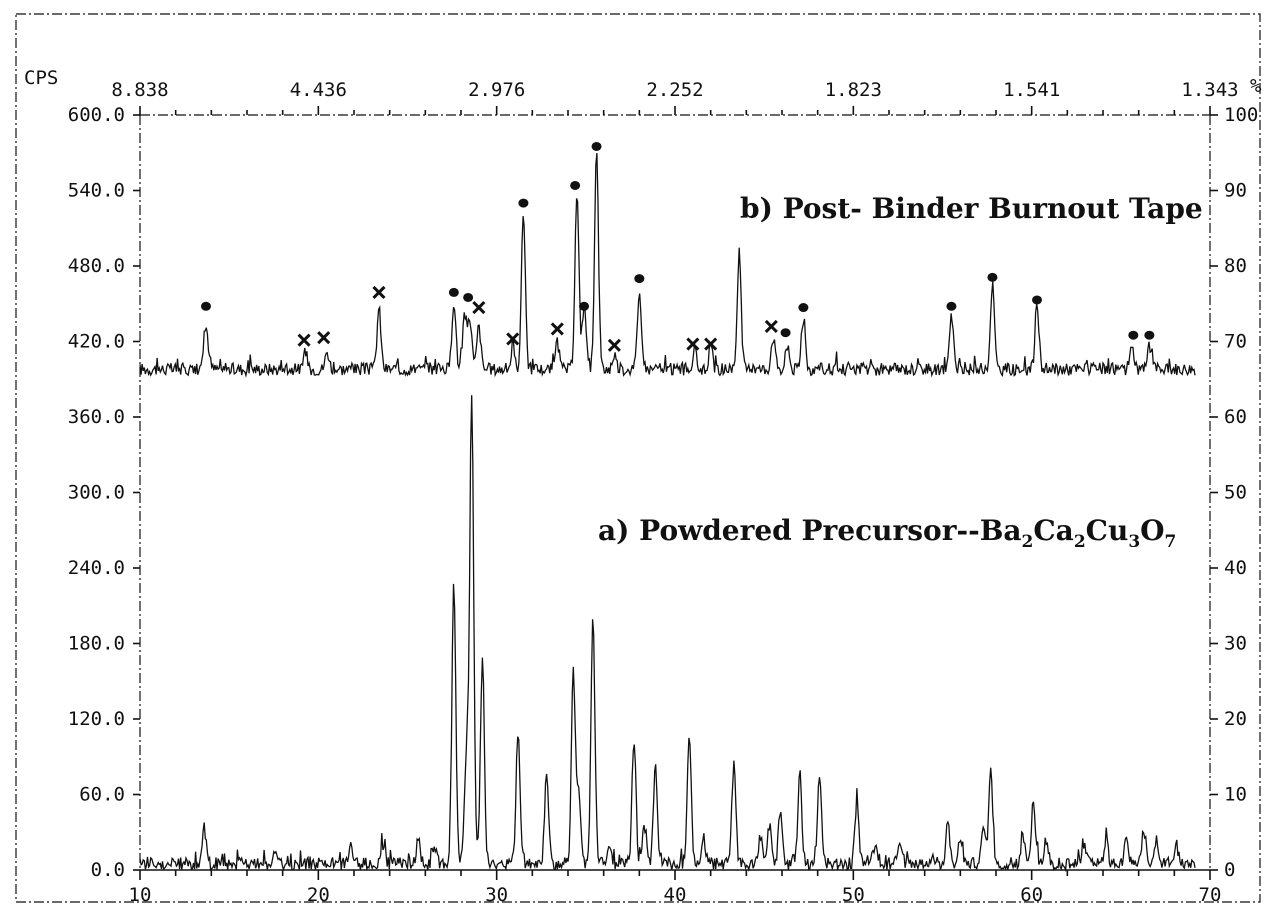  What do you see at coordinates (810, 530) in the screenshot?
I see `series-a-label-main: a) Powdered Precursor--Ba` at bounding box center [810, 530].